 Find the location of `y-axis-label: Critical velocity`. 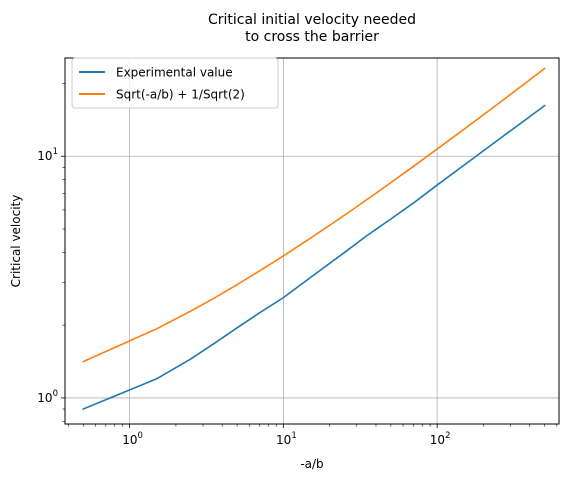

y-axis-label: Critical velocity is located at coordinates (16, 241).